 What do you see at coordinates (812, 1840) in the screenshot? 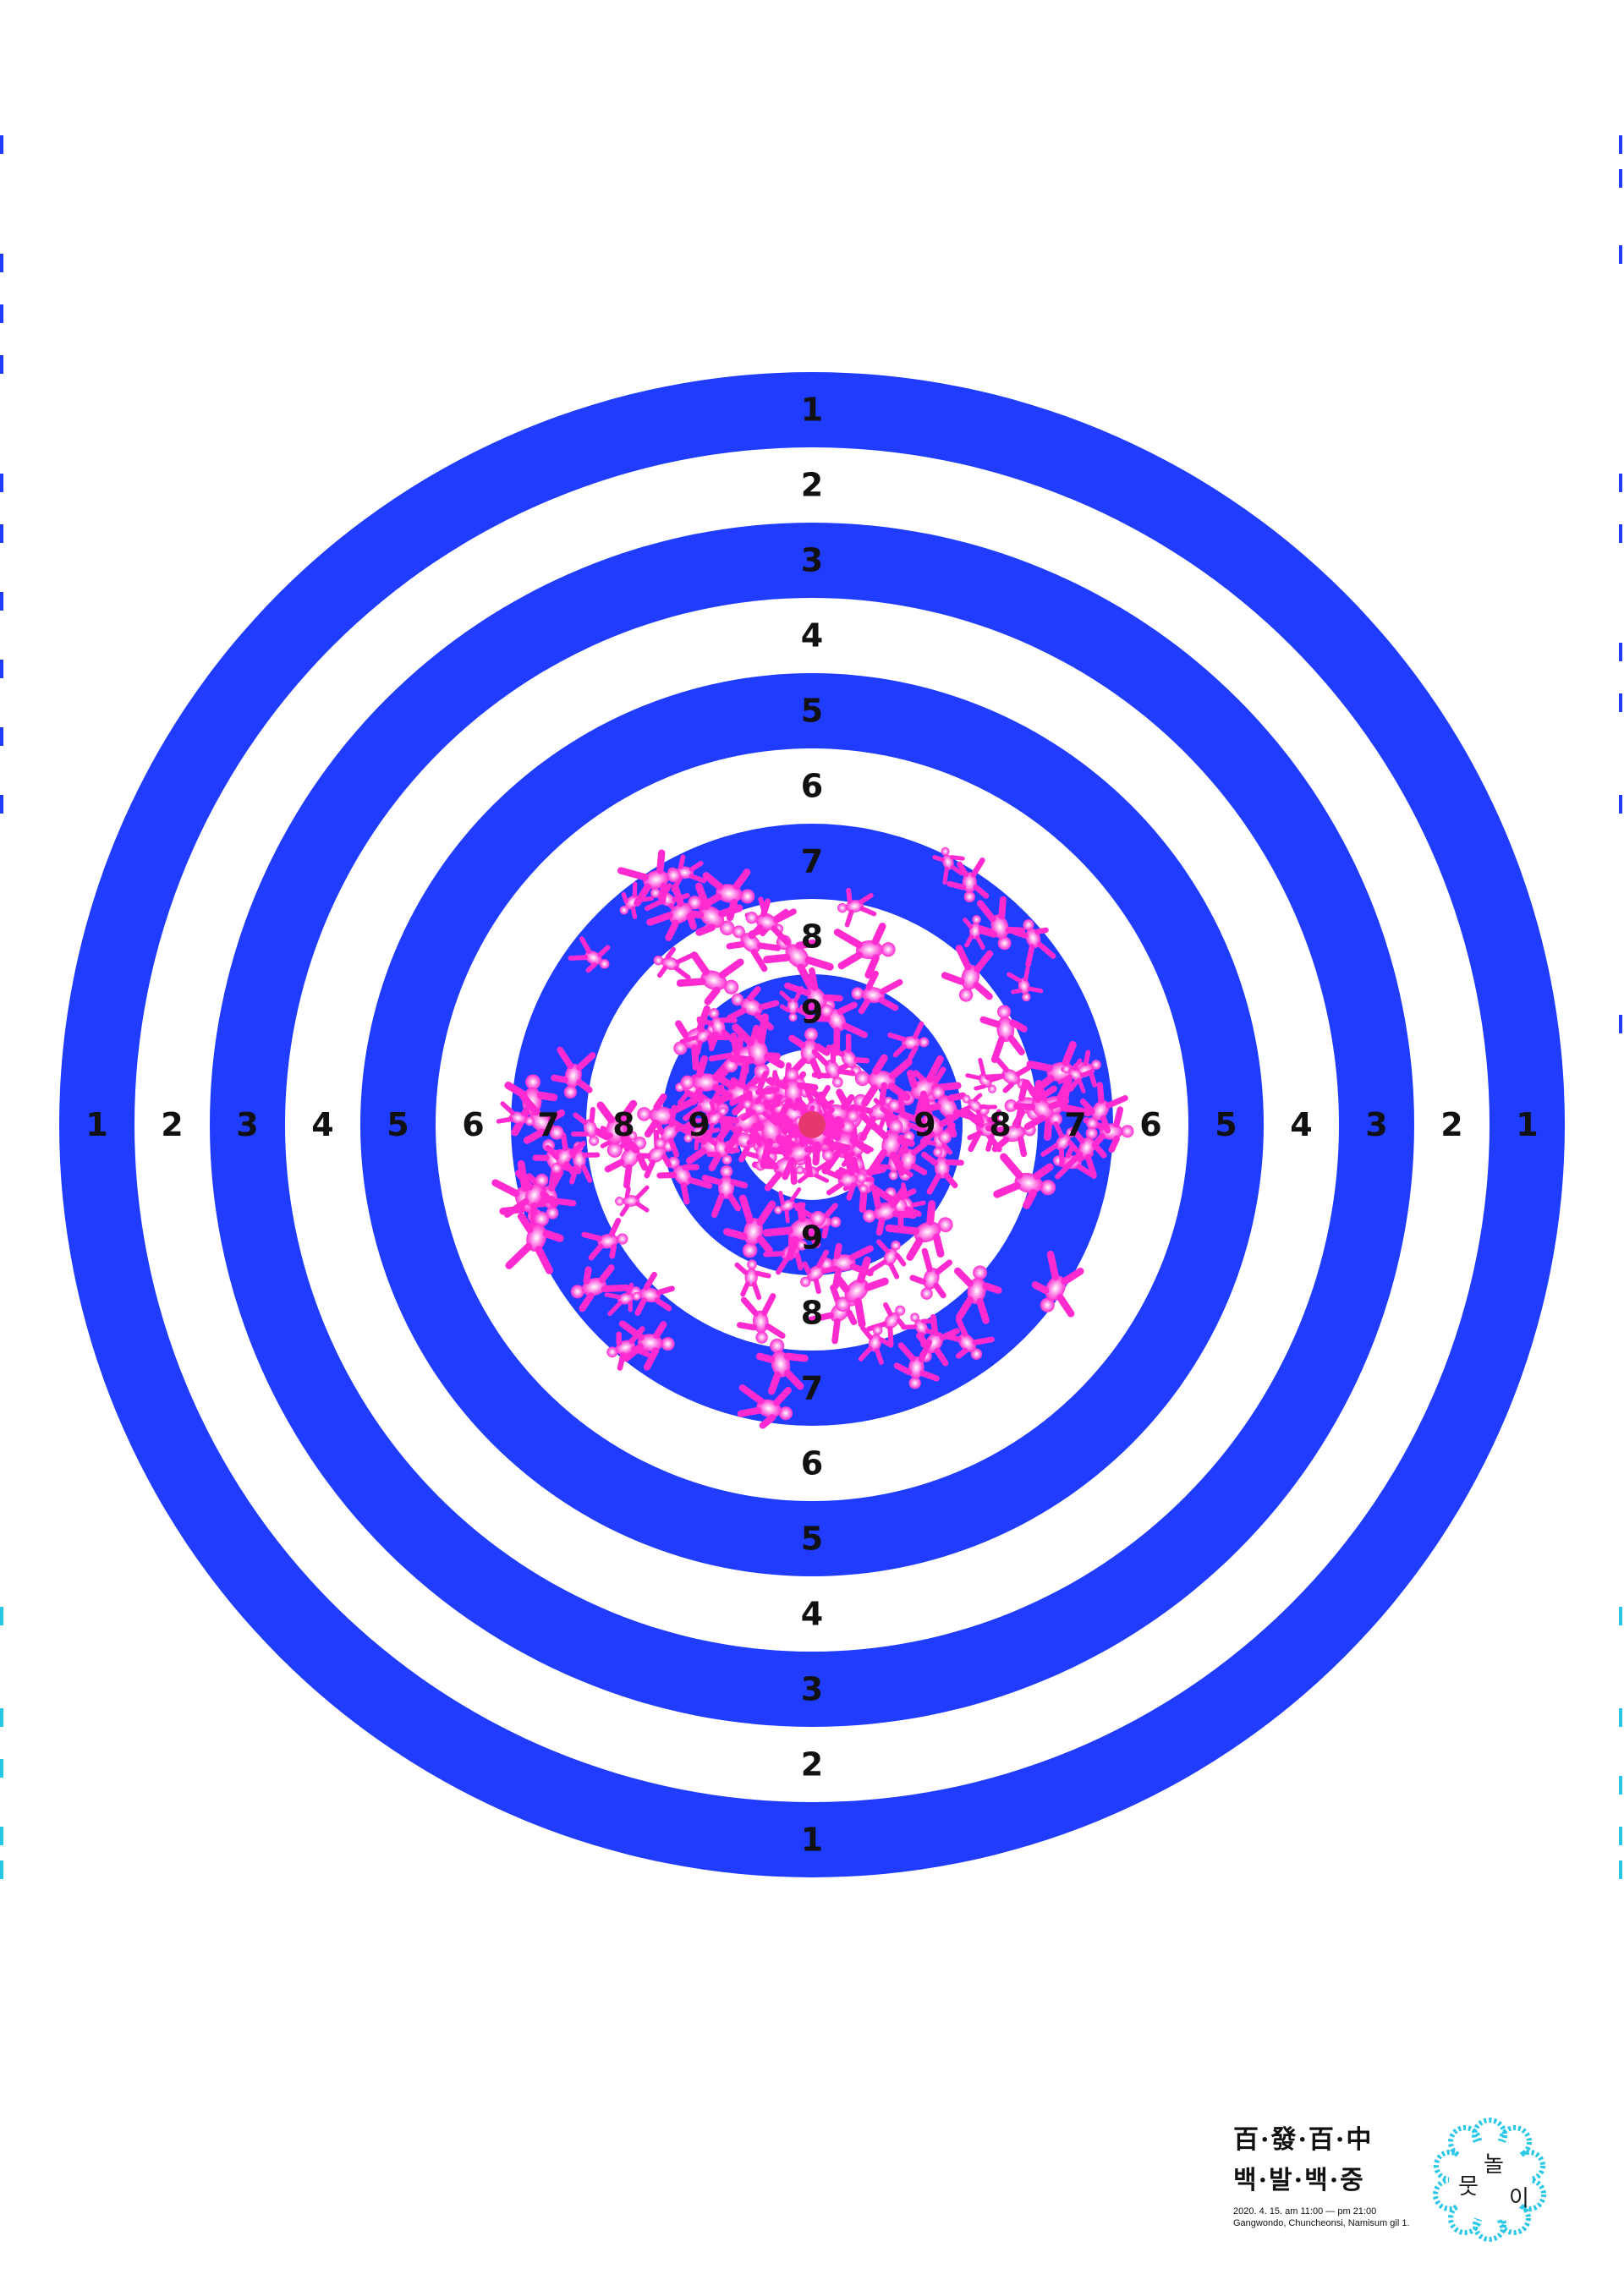
I see `ring-label-bottom-1: 1` at bounding box center [812, 1840].